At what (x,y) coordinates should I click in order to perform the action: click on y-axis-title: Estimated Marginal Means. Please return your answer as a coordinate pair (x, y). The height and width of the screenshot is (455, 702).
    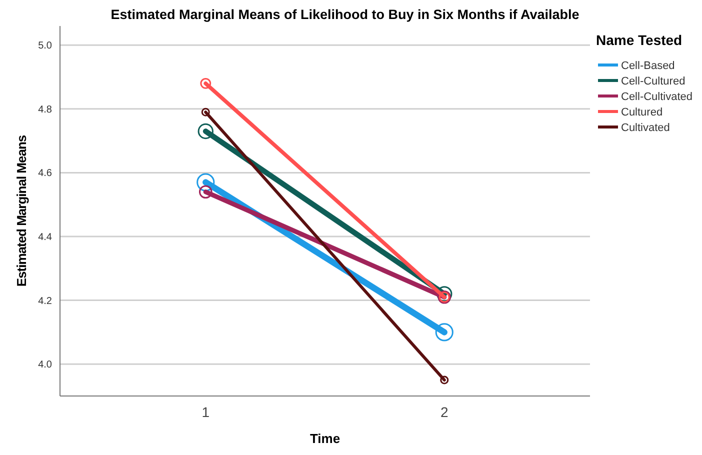
    Looking at the image, I should click on (21, 211).